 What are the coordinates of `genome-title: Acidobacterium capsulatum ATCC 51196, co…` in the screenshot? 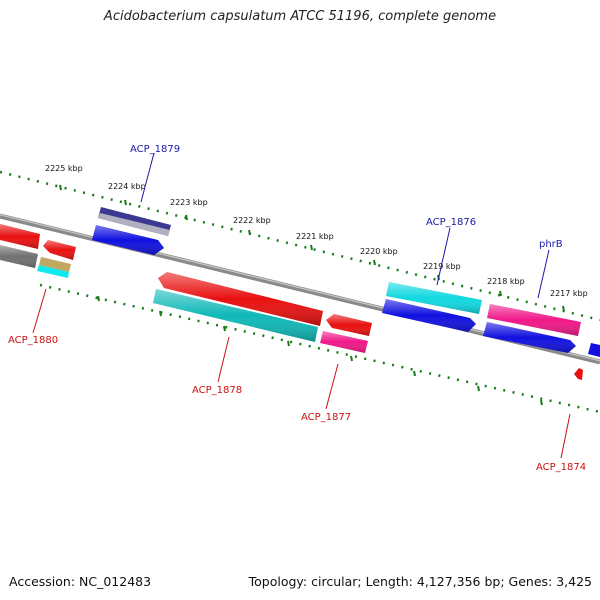 It's located at (300, 16).